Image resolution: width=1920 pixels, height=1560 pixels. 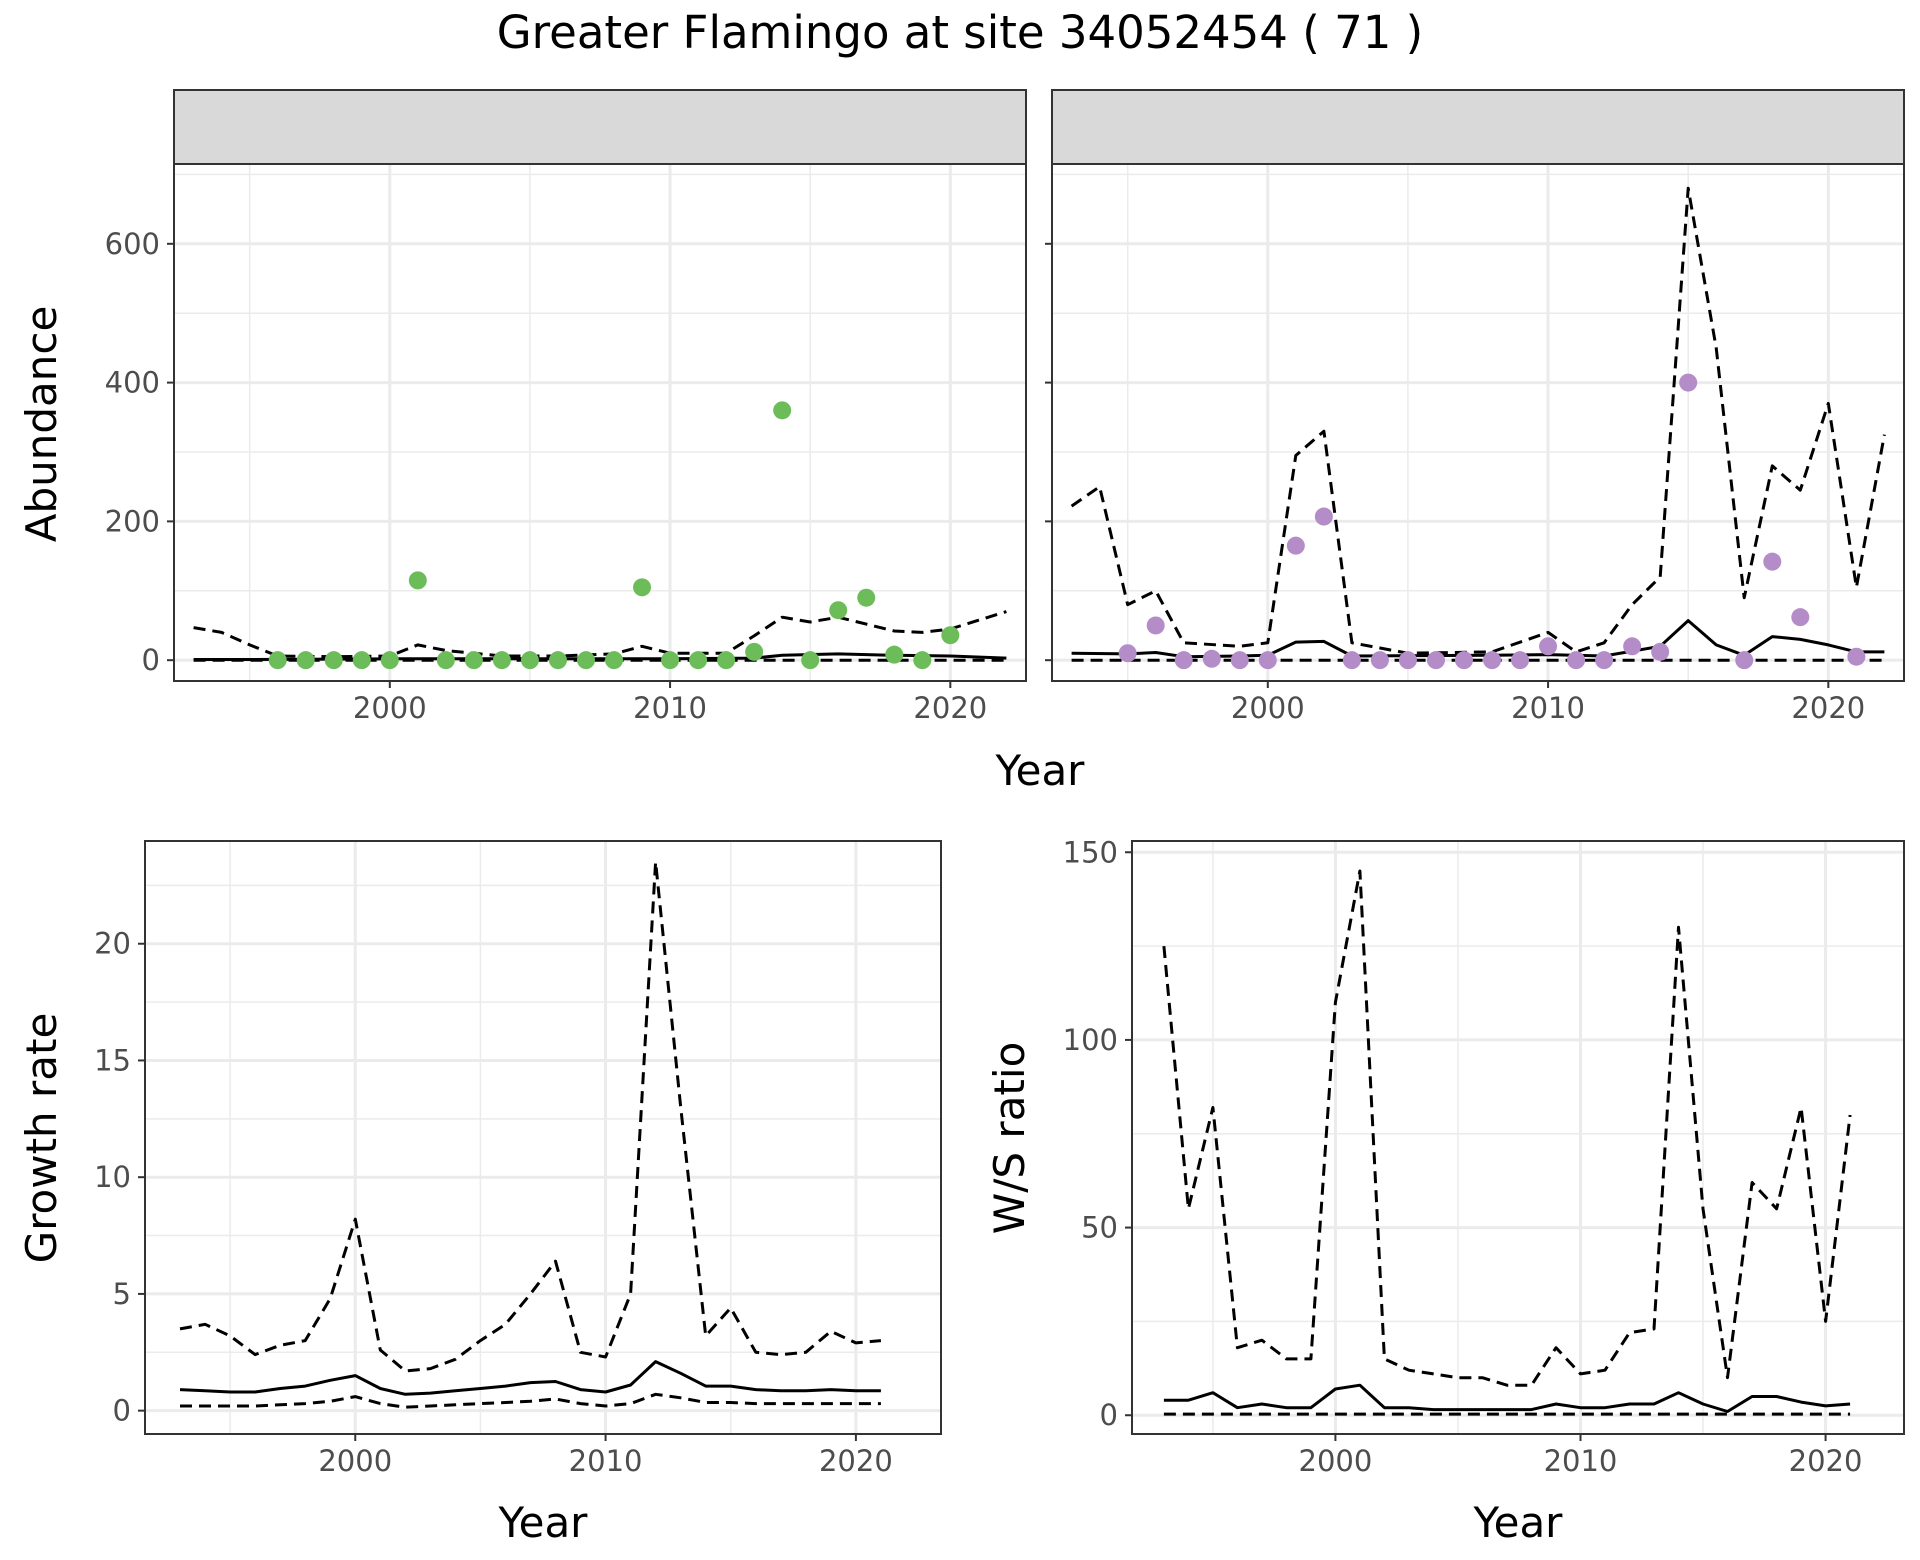 I want to click on summer-x-tick-label: 2020, so click(x=950, y=708).